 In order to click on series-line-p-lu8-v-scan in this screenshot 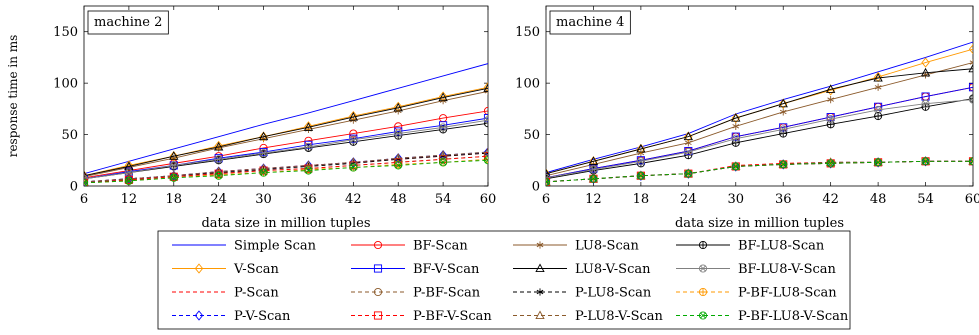, I will do `click(286, 167)`.